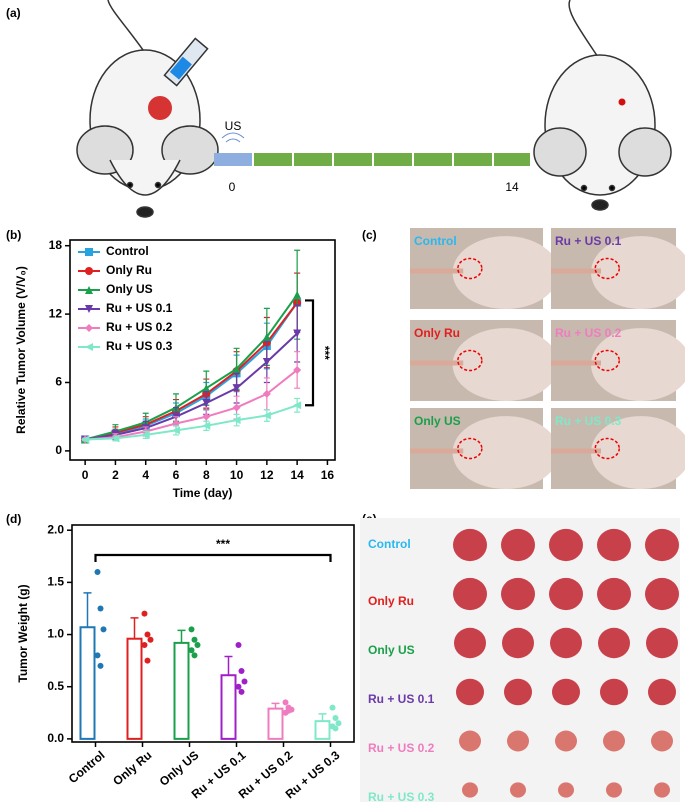 The height and width of the screenshot is (807, 685). I want to click on tumor-label: Control, so click(389, 544).